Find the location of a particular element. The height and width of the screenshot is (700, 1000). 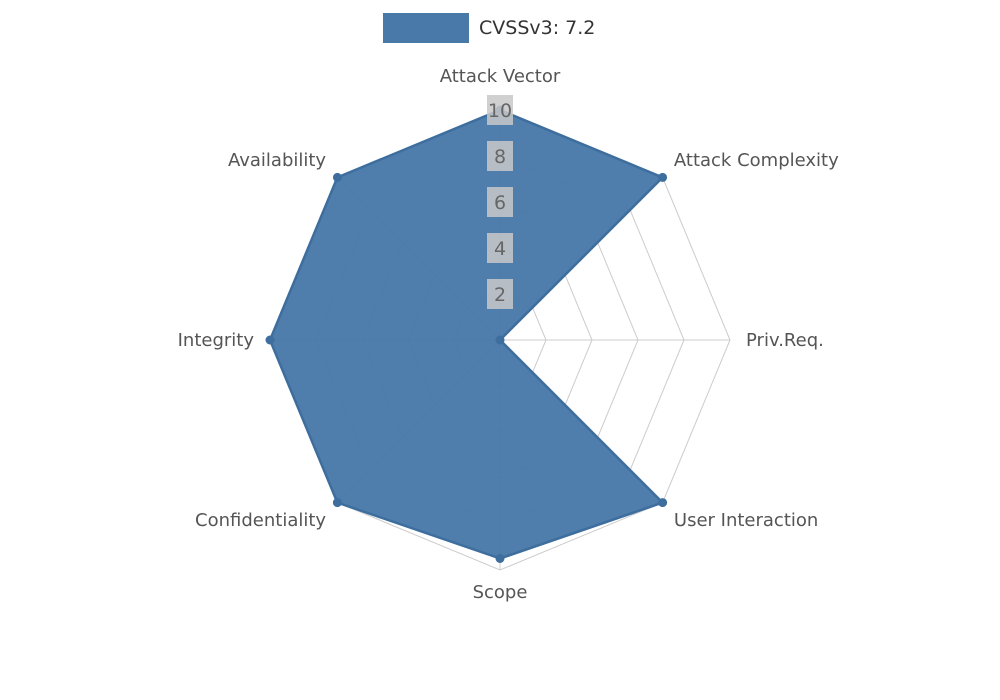

axis-label: Integrity is located at coordinates (216, 340).